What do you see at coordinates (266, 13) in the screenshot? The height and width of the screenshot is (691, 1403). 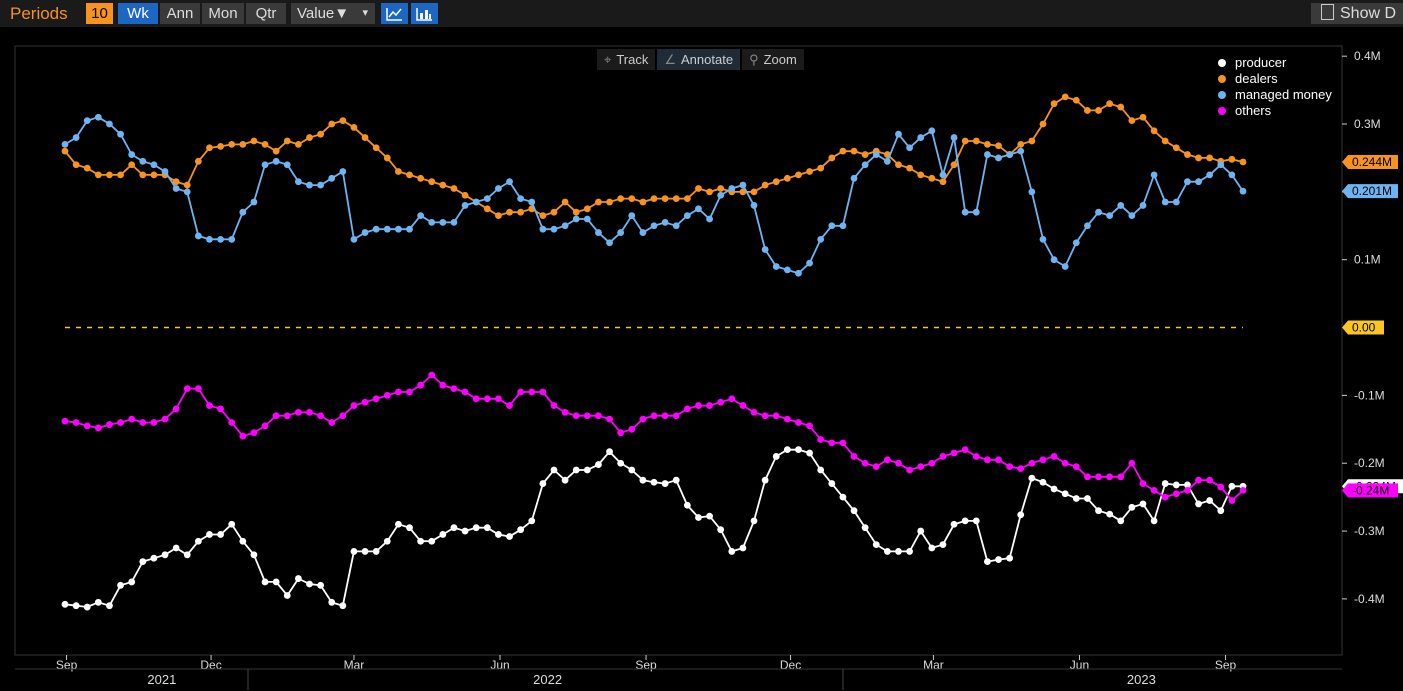 I see `quarterly-button: Qtr` at bounding box center [266, 13].